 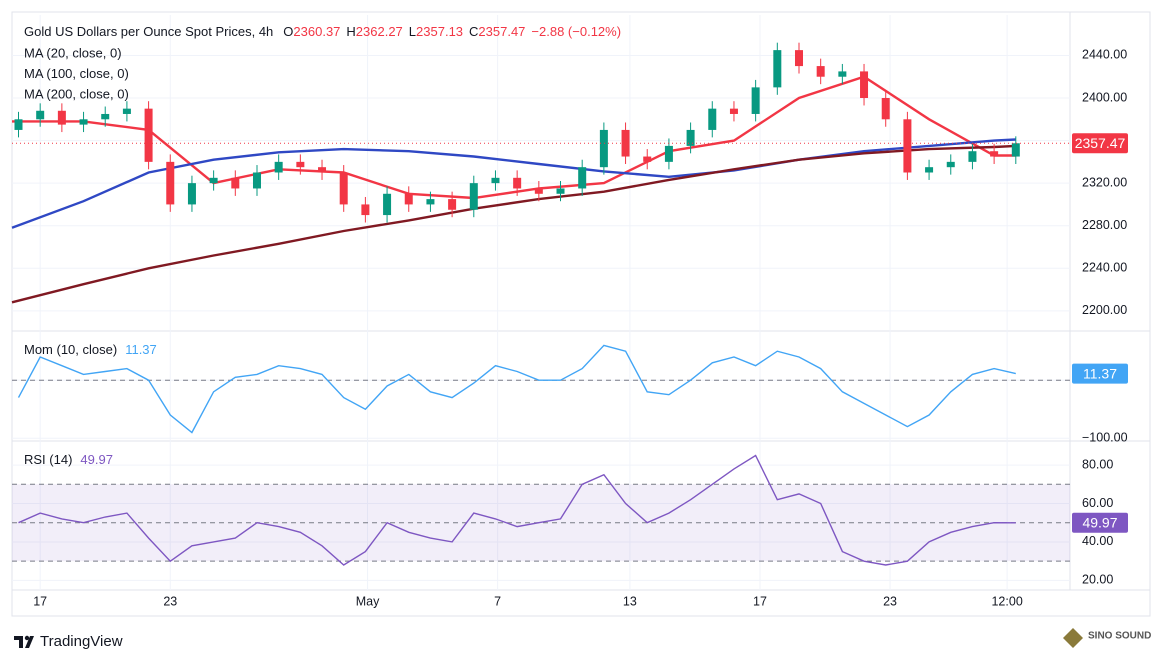 I want to click on price-tag-label: 11.37, so click(x=1100, y=373).